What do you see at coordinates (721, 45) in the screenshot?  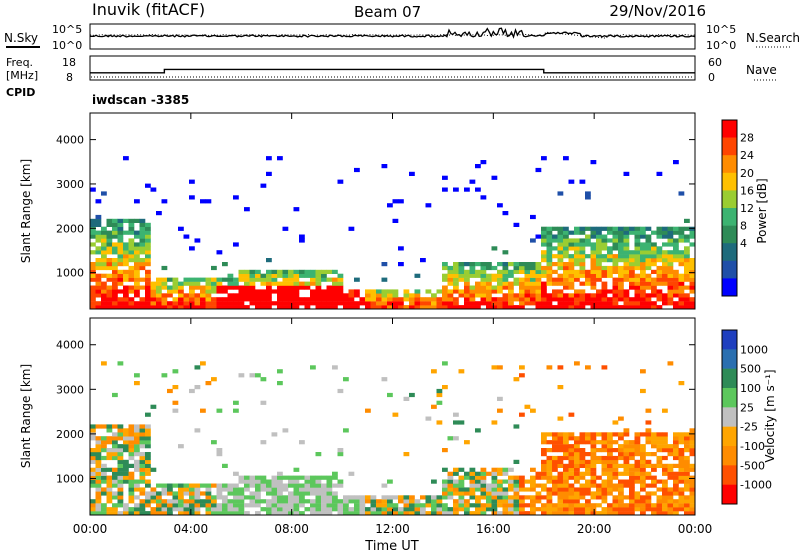 I see `noise-right-tick-bottom: 10^0` at bounding box center [721, 45].